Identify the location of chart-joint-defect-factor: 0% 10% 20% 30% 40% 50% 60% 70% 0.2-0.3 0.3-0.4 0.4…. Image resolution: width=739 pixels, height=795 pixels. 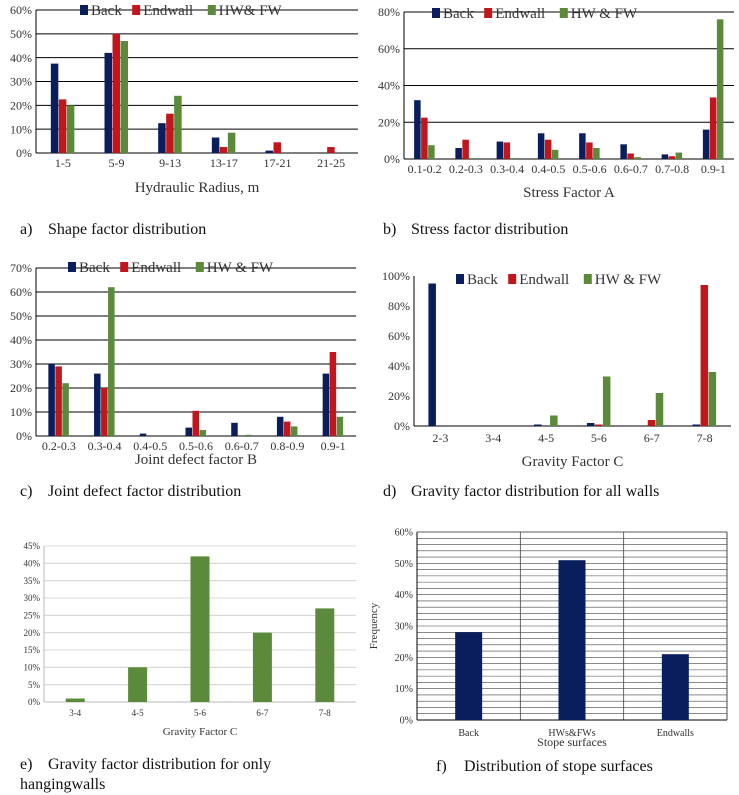
(183, 364).